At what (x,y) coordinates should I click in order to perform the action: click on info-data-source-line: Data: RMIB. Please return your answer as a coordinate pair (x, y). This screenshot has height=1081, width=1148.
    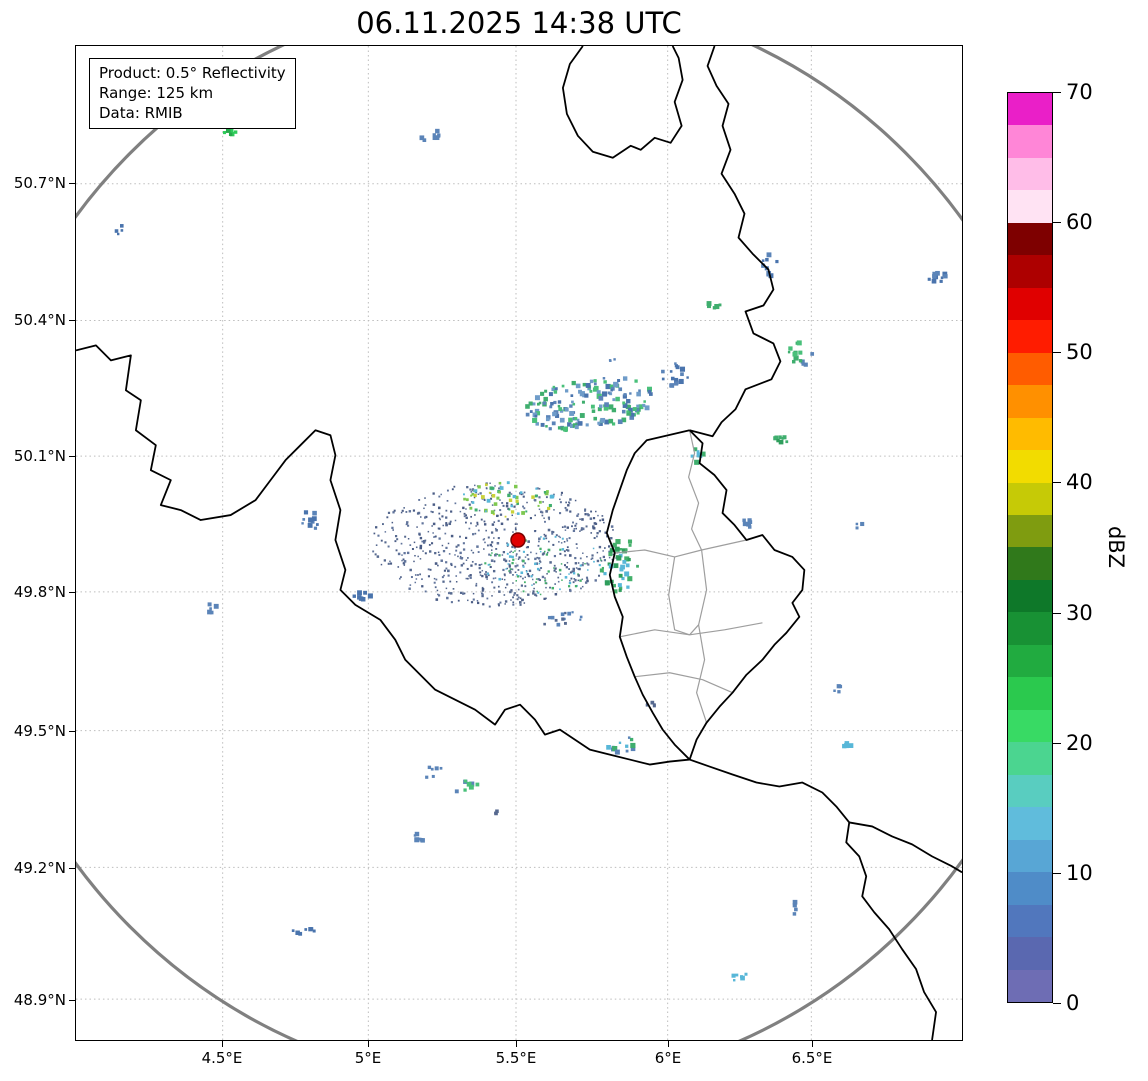
    Looking at the image, I should click on (141, 112).